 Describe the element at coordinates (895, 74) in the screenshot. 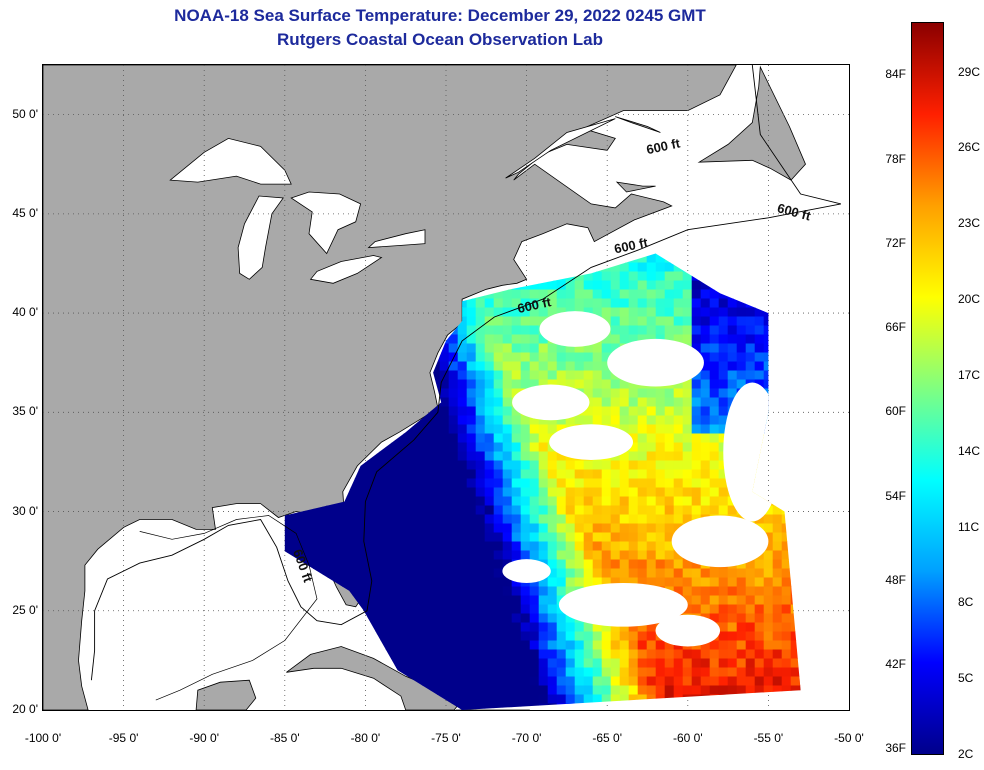

I see `fahrenheit-label: 84F` at that location.